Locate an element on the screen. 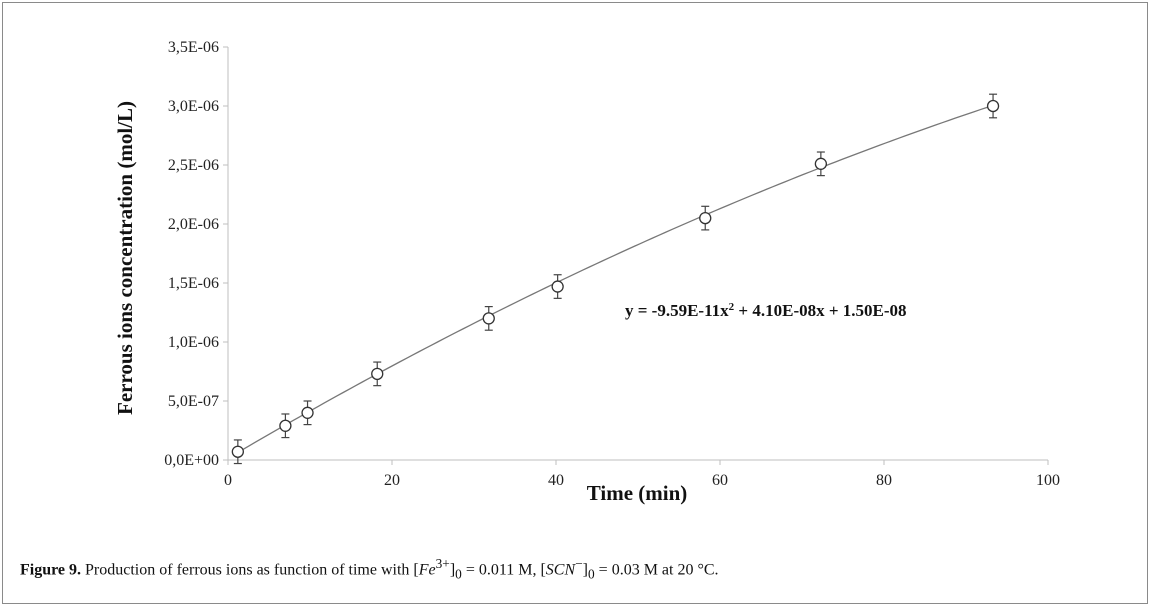 The height and width of the screenshot is (608, 1152). caption-fe-species: Fe is located at coordinates (427, 570).